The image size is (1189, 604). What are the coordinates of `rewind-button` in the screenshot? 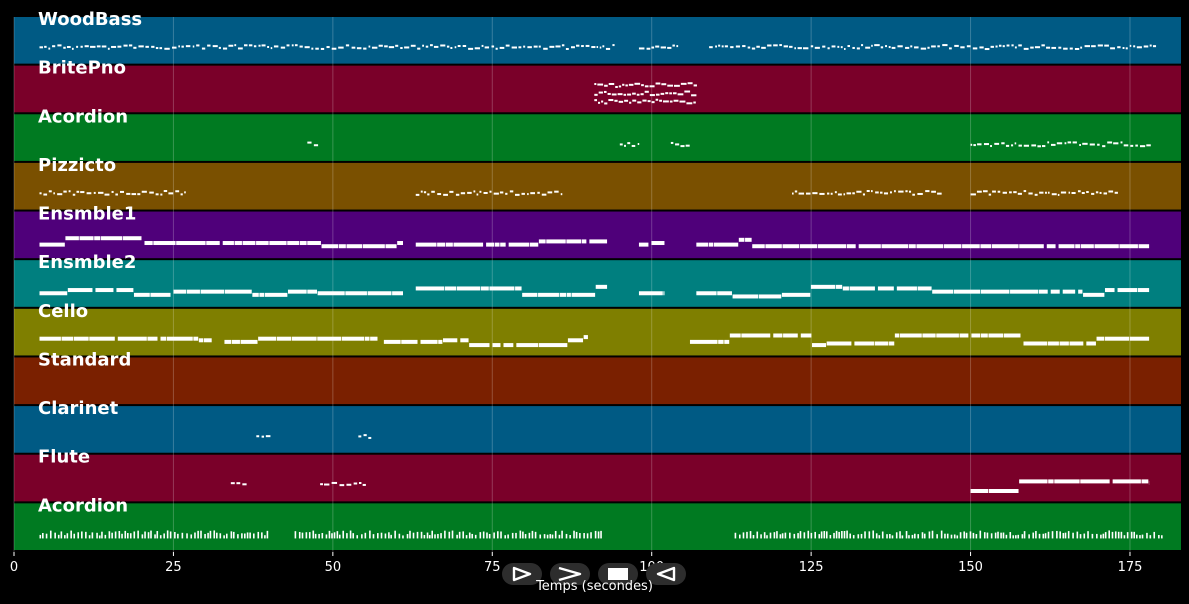 It's located at (666, 574).